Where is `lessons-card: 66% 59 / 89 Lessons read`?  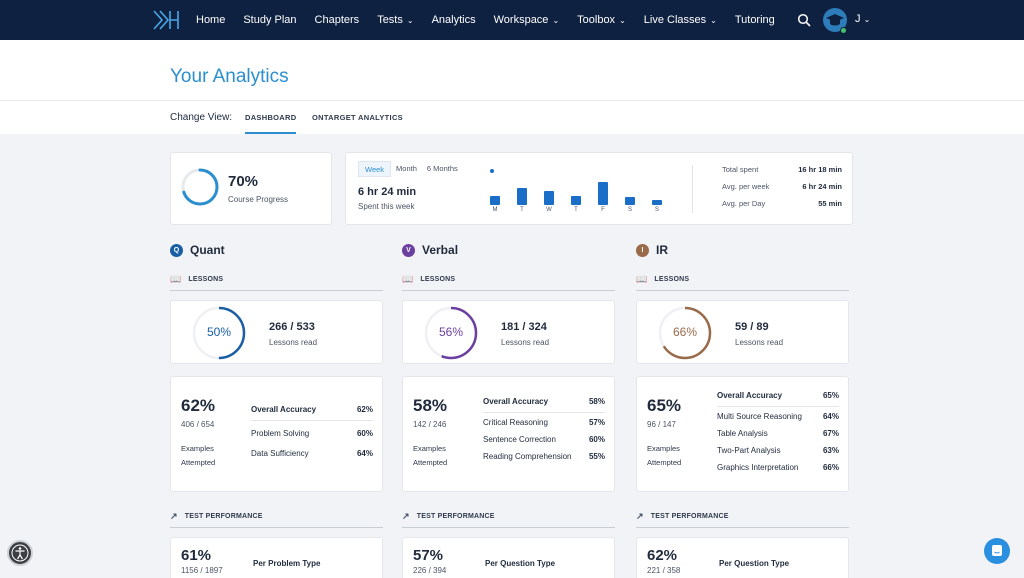 lessons-card: 66% 59 / 89 Lessons read is located at coordinates (742, 332).